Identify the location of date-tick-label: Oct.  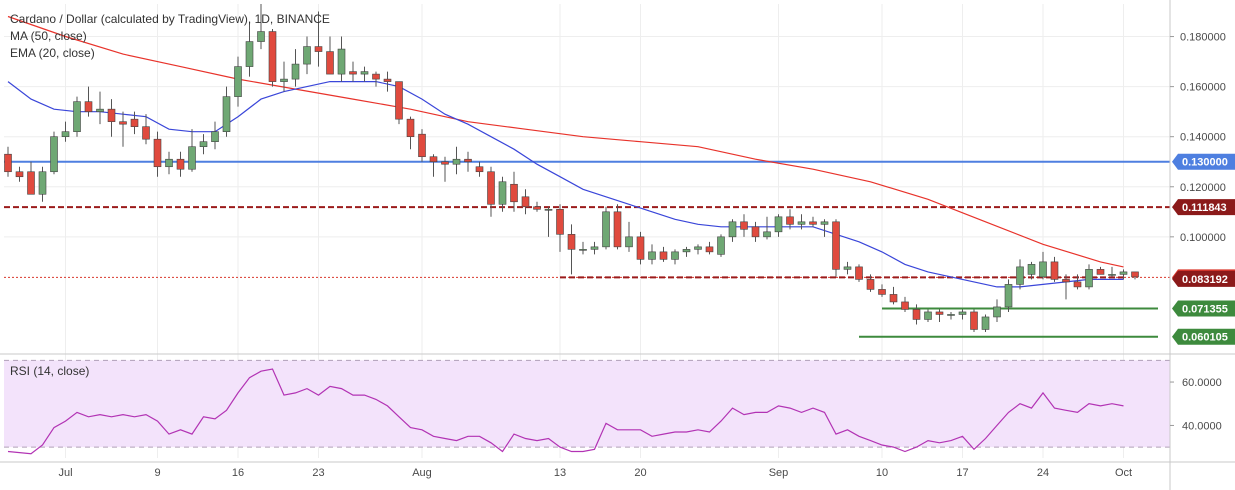
(1123, 473).